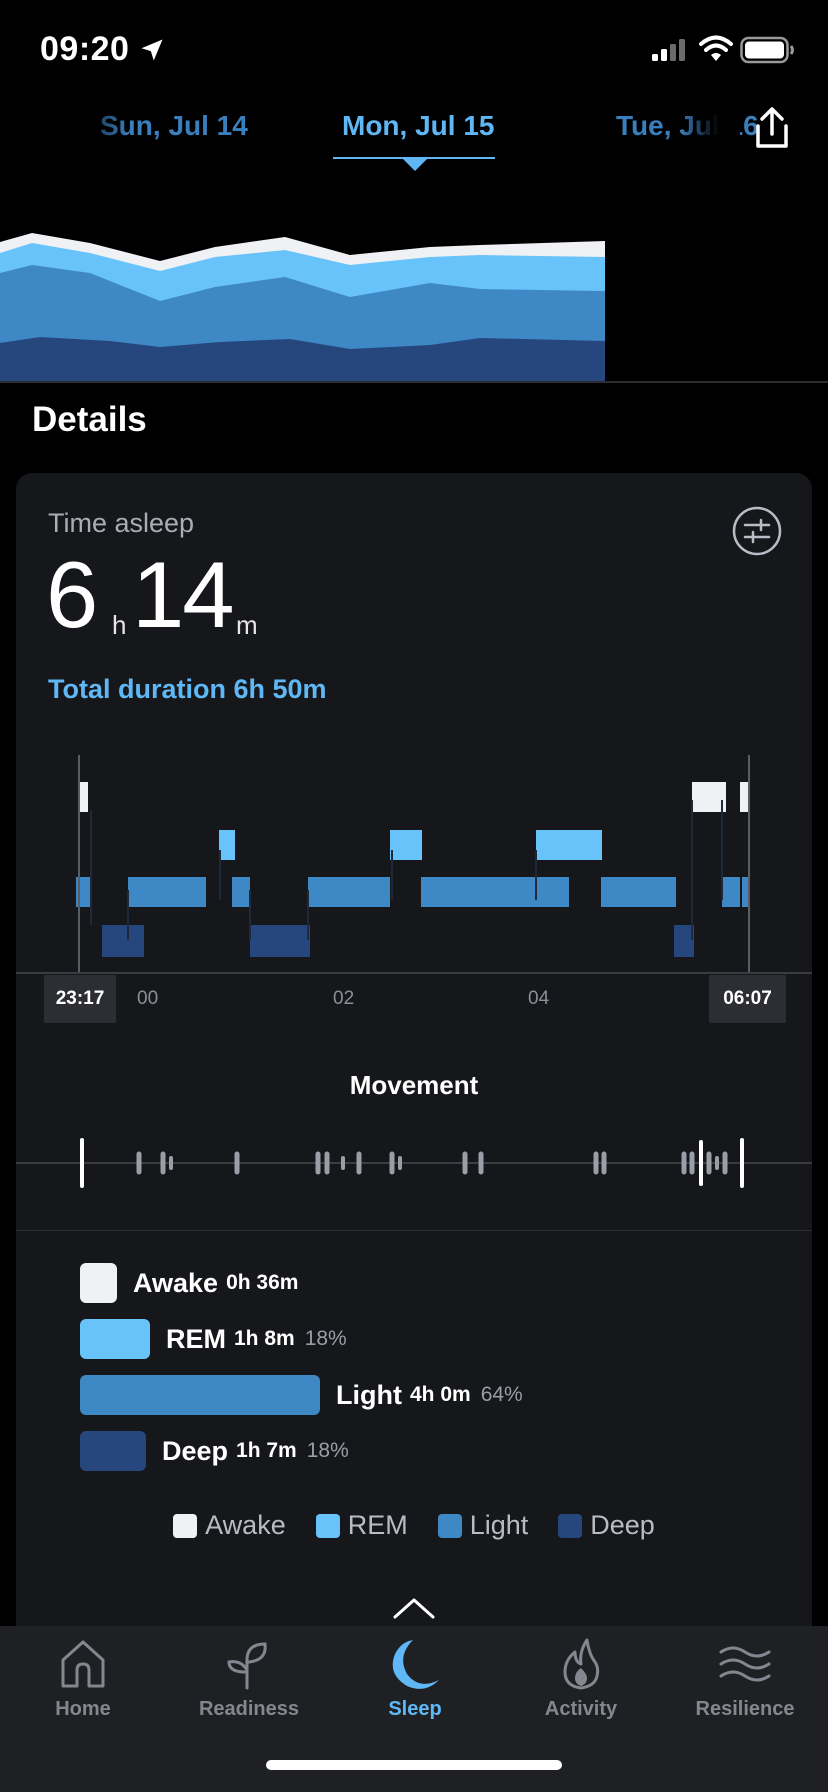 The height and width of the screenshot is (1792, 828). I want to click on sleep-trend-chart, so click(414, 308).